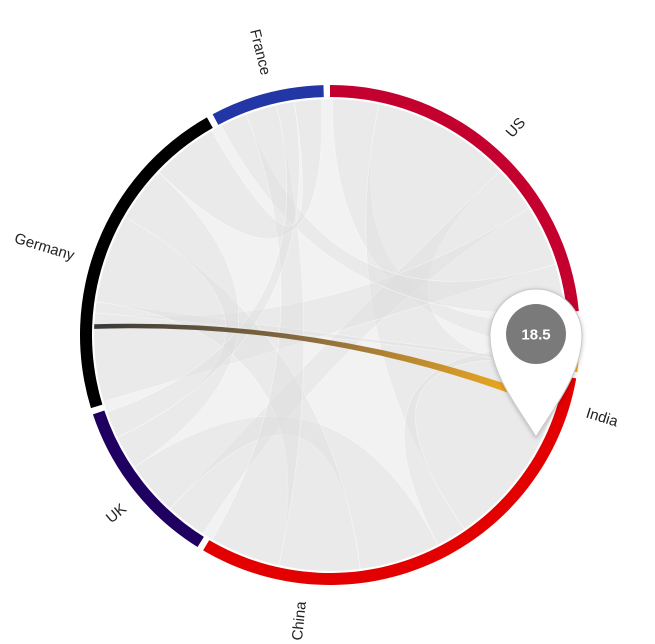 This screenshot has width=655, height=644. I want to click on label-us: US, so click(516, 127).